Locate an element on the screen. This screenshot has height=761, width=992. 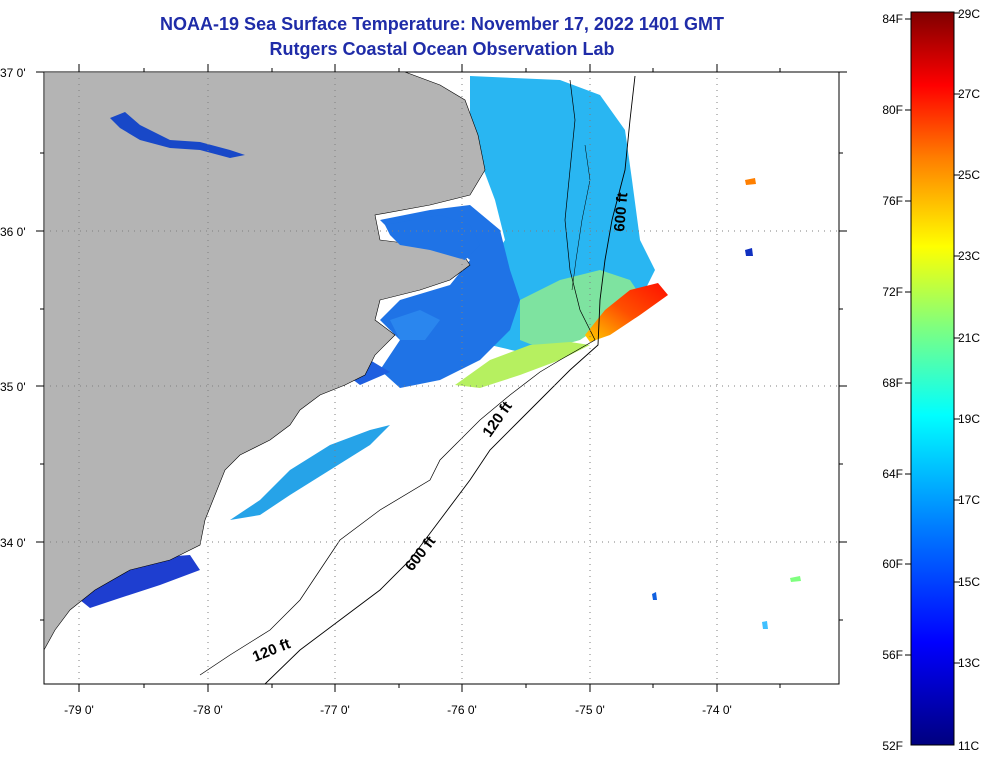
lon-label: -75 0' is located at coordinates (590, 710).